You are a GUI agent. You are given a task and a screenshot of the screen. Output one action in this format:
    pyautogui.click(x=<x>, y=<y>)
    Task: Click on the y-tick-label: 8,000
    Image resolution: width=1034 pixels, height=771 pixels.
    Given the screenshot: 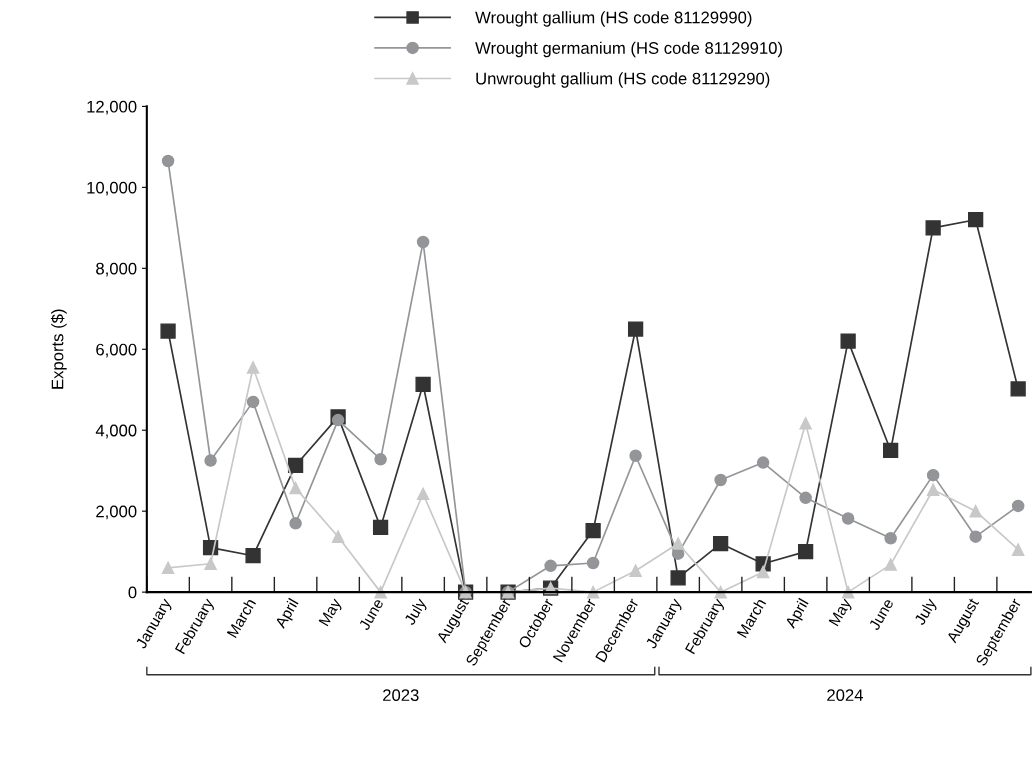 What is the action you would take?
    pyautogui.click(x=116, y=269)
    